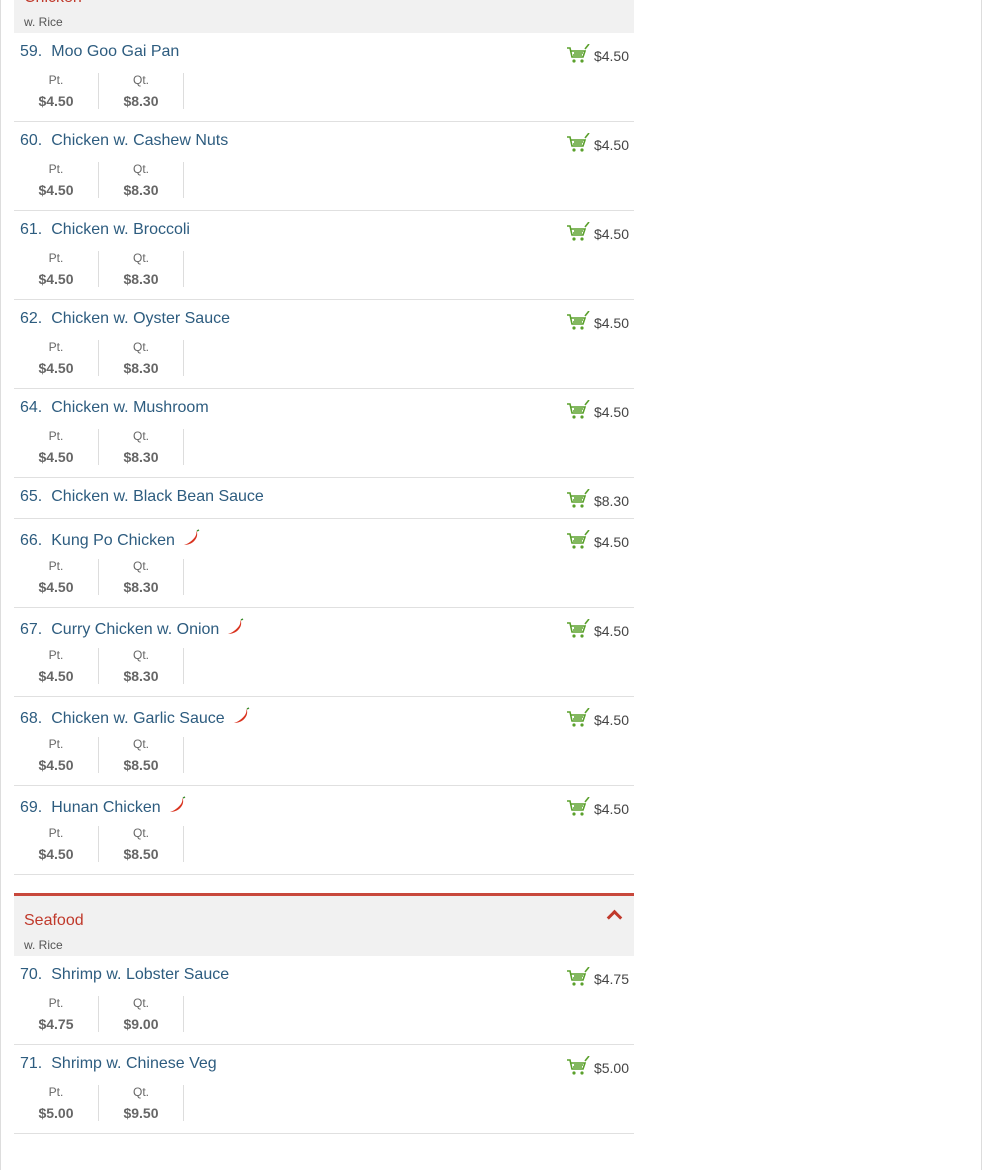 The image size is (982, 1170). I want to click on category-description: w. Rice, so click(43, 22).